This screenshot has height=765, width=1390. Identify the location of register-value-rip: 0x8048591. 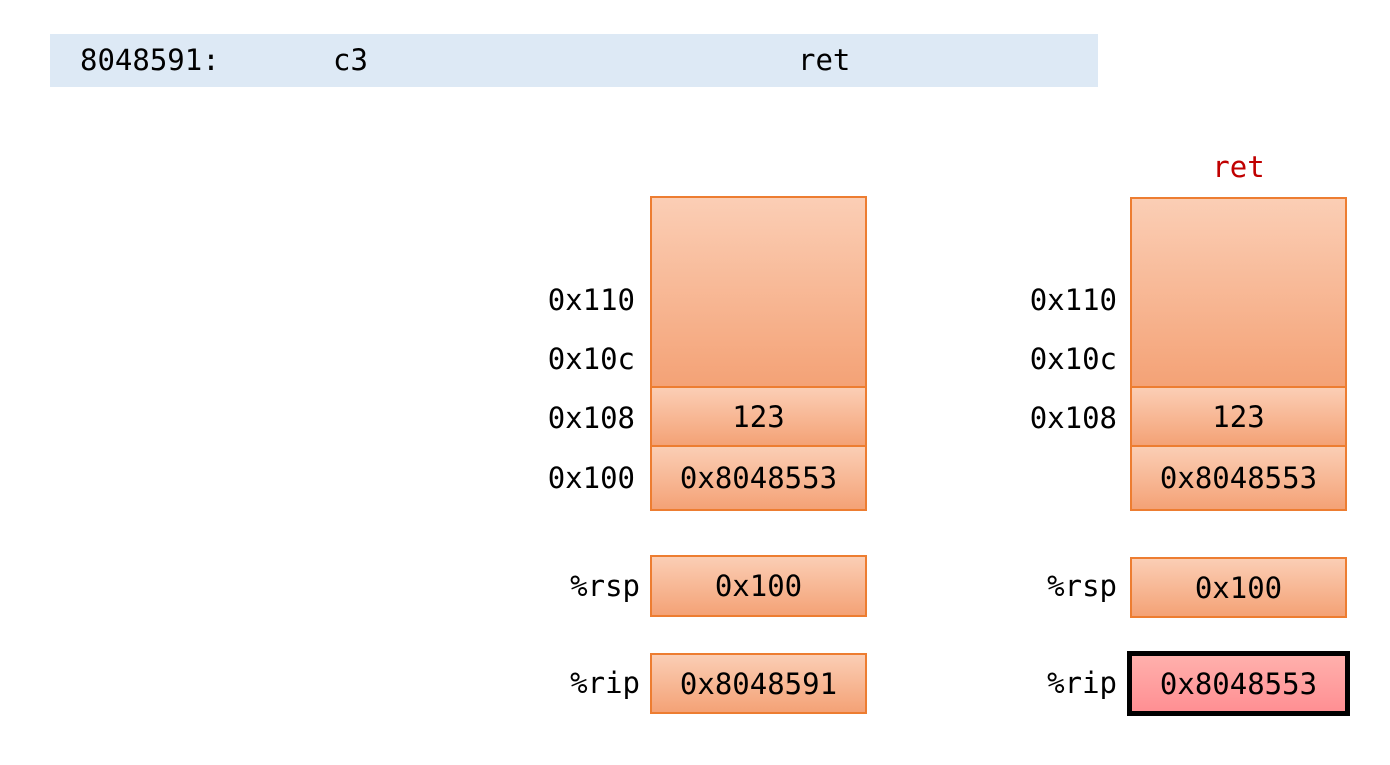
(758, 683).